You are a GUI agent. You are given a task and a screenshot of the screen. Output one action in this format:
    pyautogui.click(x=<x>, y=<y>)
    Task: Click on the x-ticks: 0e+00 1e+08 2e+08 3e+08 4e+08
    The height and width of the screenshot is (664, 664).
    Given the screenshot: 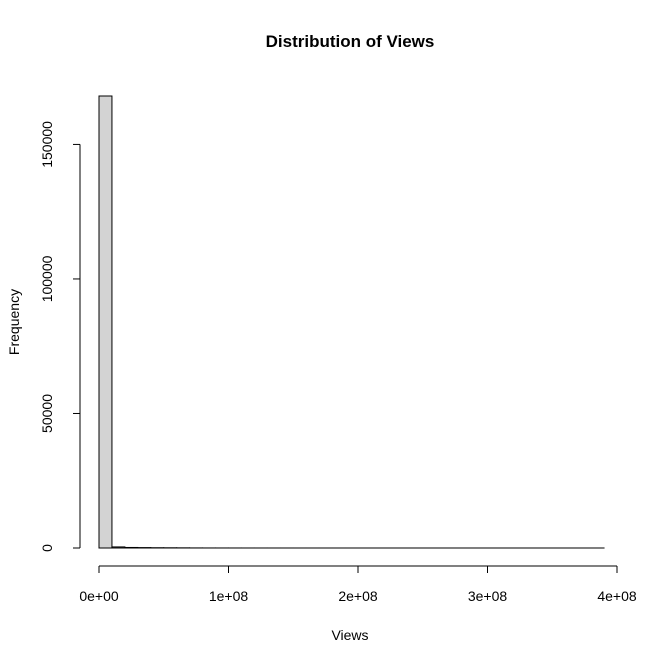 What is the action you would take?
    pyautogui.click(x=358, y=585)
    